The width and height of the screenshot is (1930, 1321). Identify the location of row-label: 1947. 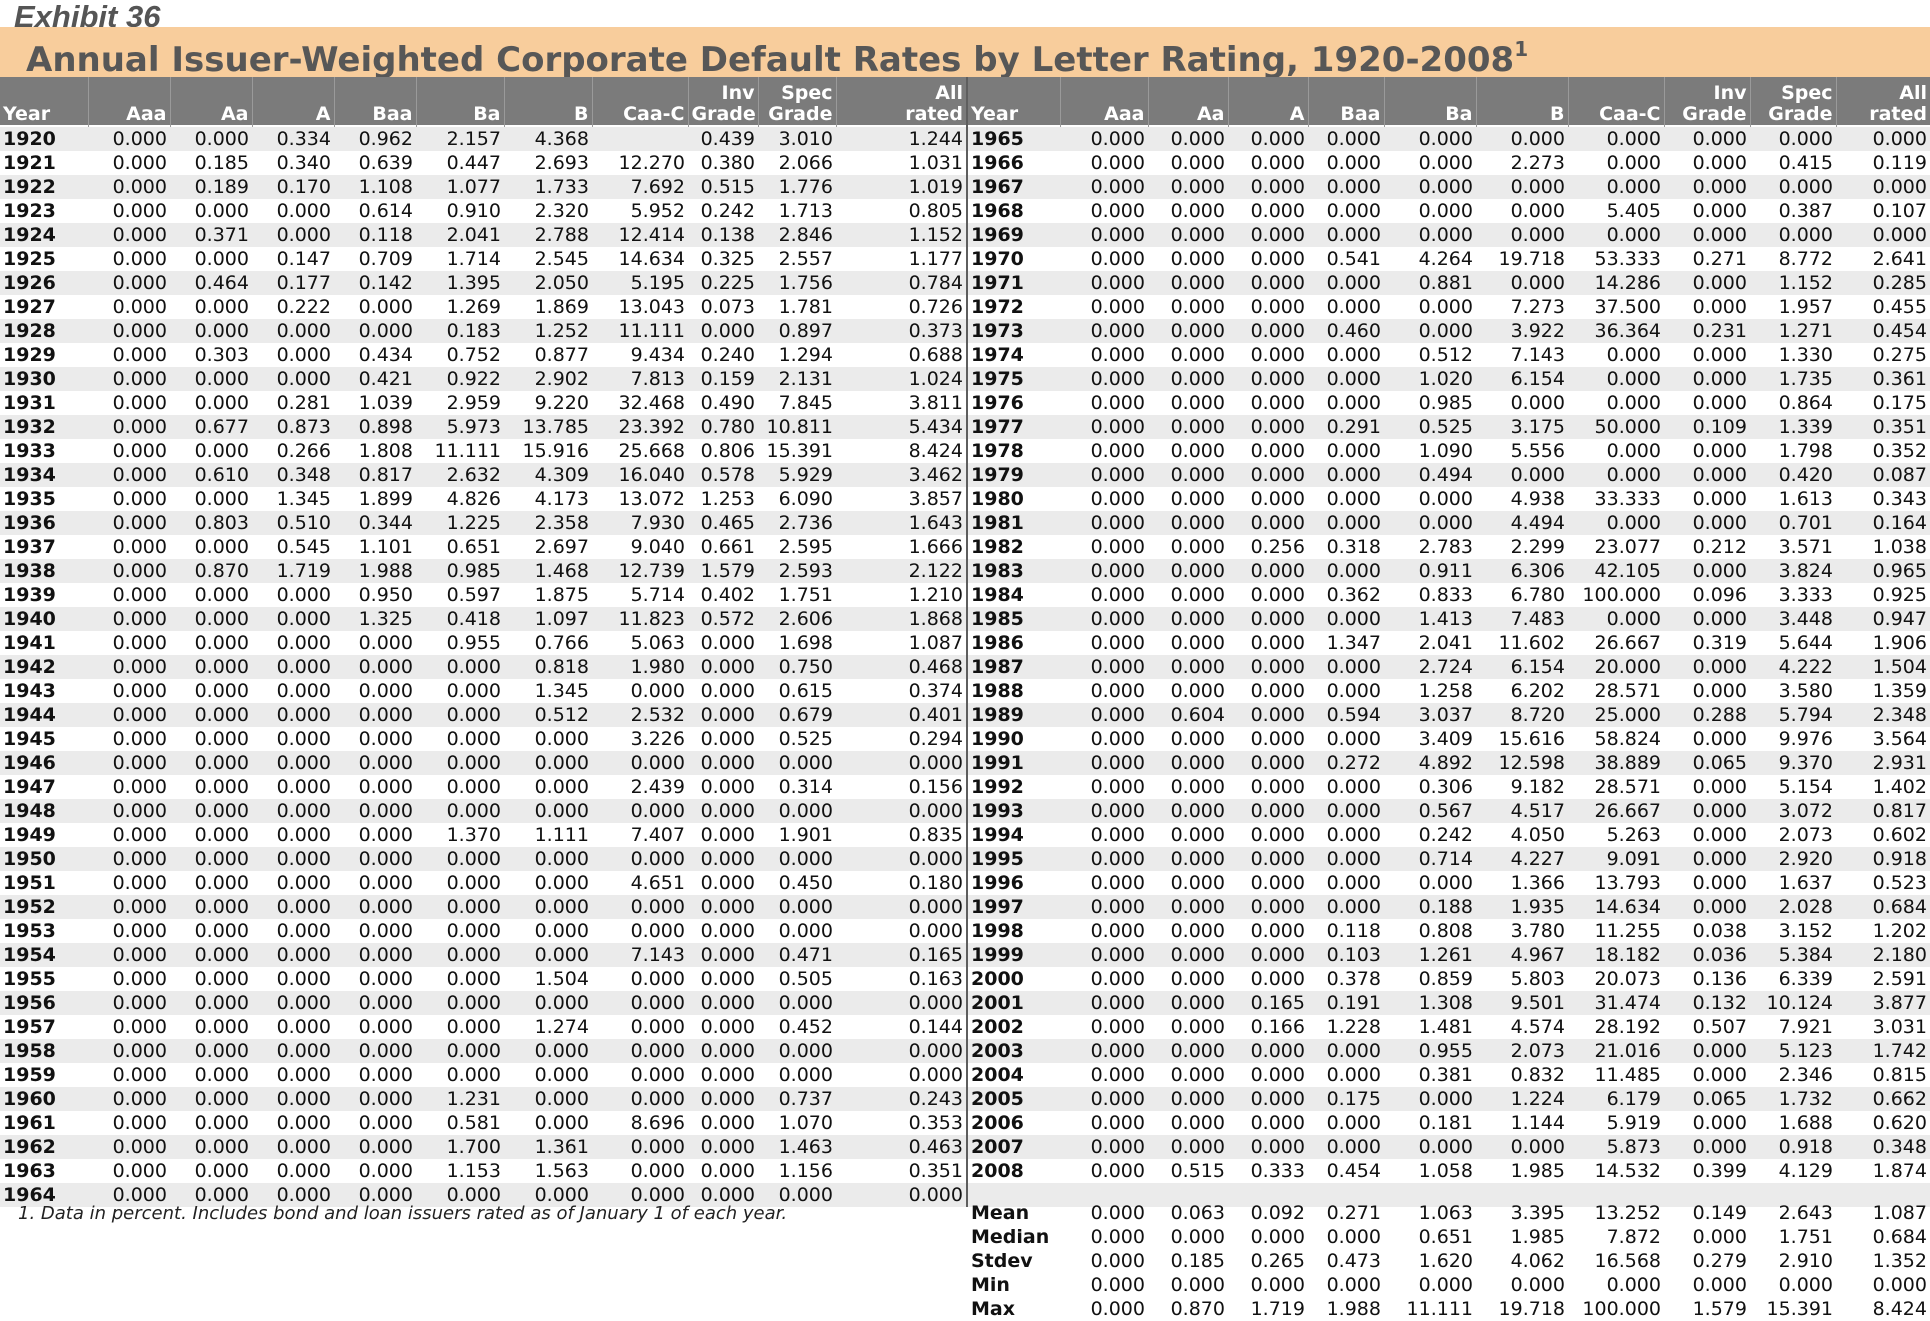
(44, 787).